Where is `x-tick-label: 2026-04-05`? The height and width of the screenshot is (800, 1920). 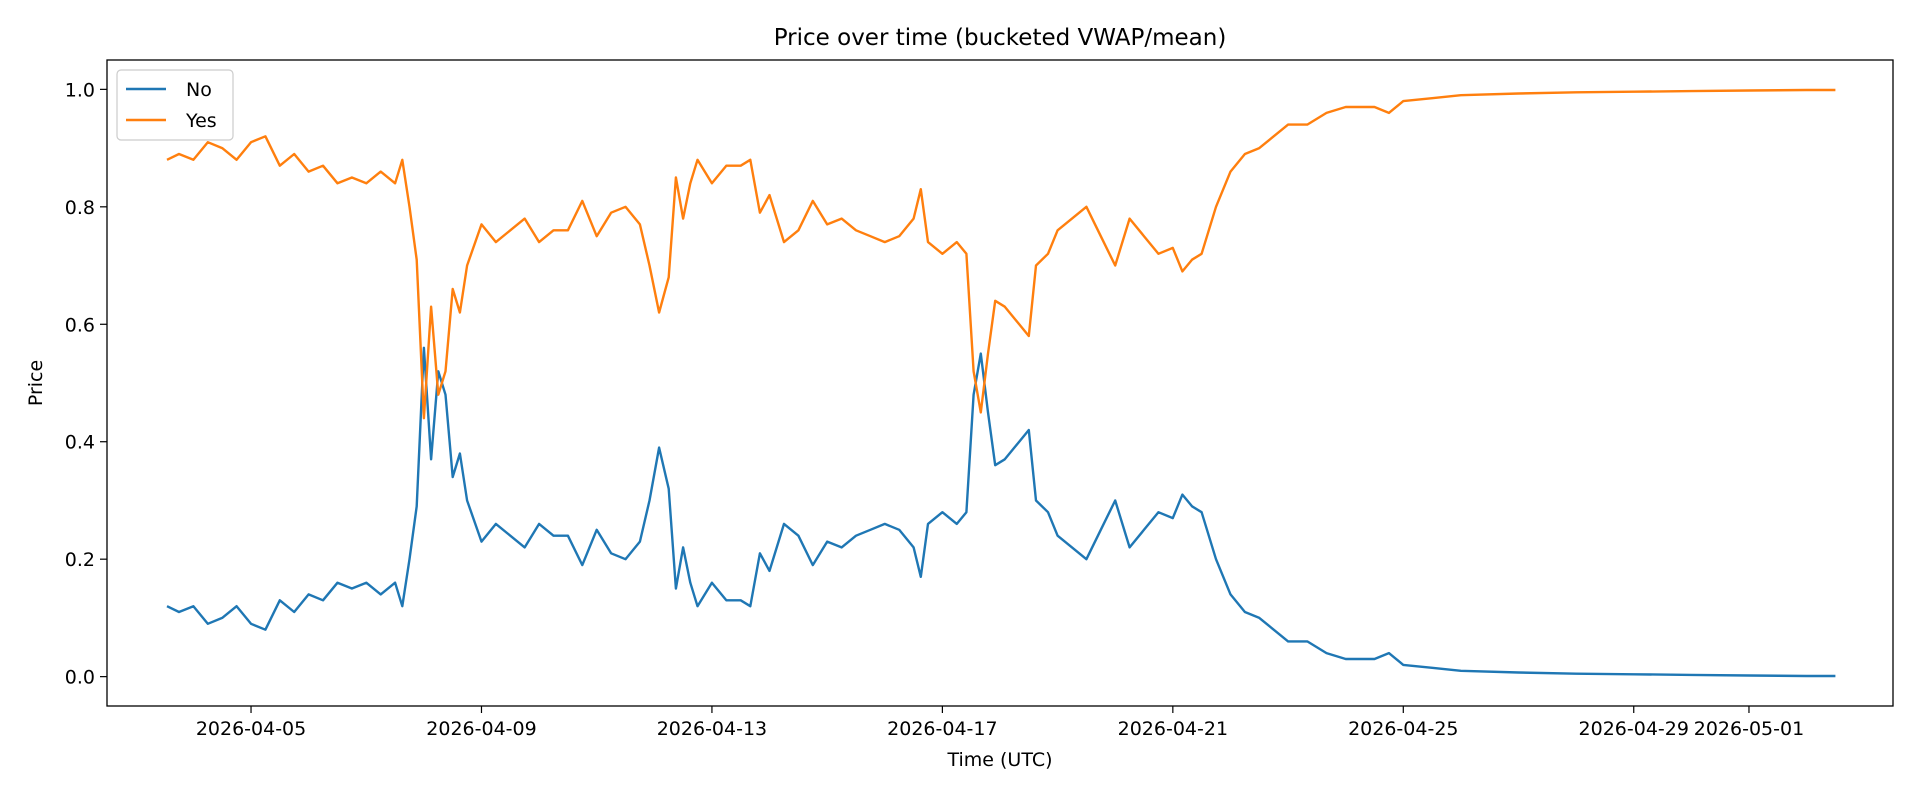 x-tick-label: 2026-04-05 is located at coordinates (251, 729).